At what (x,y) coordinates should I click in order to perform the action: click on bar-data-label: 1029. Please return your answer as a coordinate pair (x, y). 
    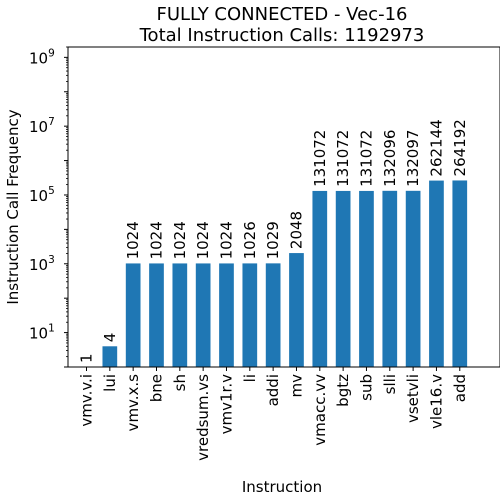
    Looking at the image, I should click on (273, 240).